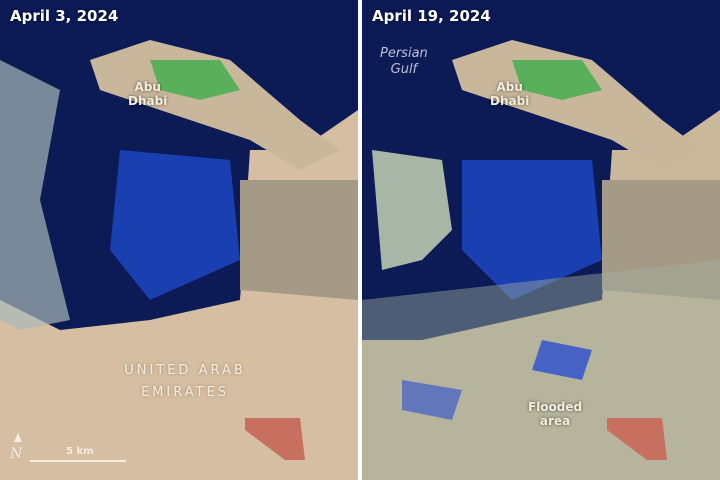 The width and height of the screenshot is (720, 480). I want to click on north-arrow-icon, so click(18, 437).